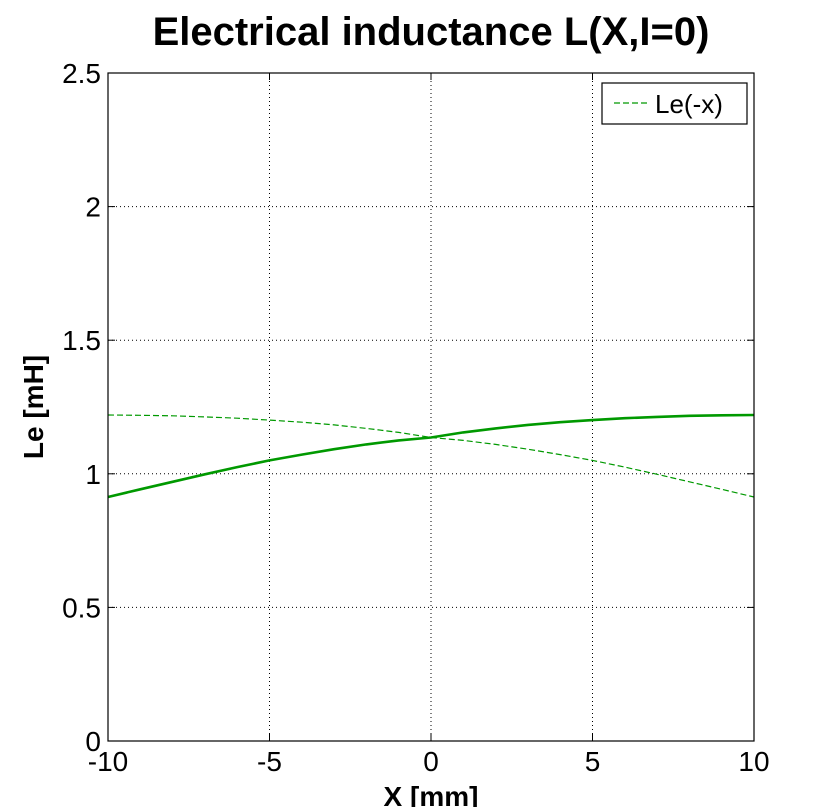 The image size is (834, 807). I want to click on chart-title: Electrical inductance L(X,I=0), so click(431, 32).